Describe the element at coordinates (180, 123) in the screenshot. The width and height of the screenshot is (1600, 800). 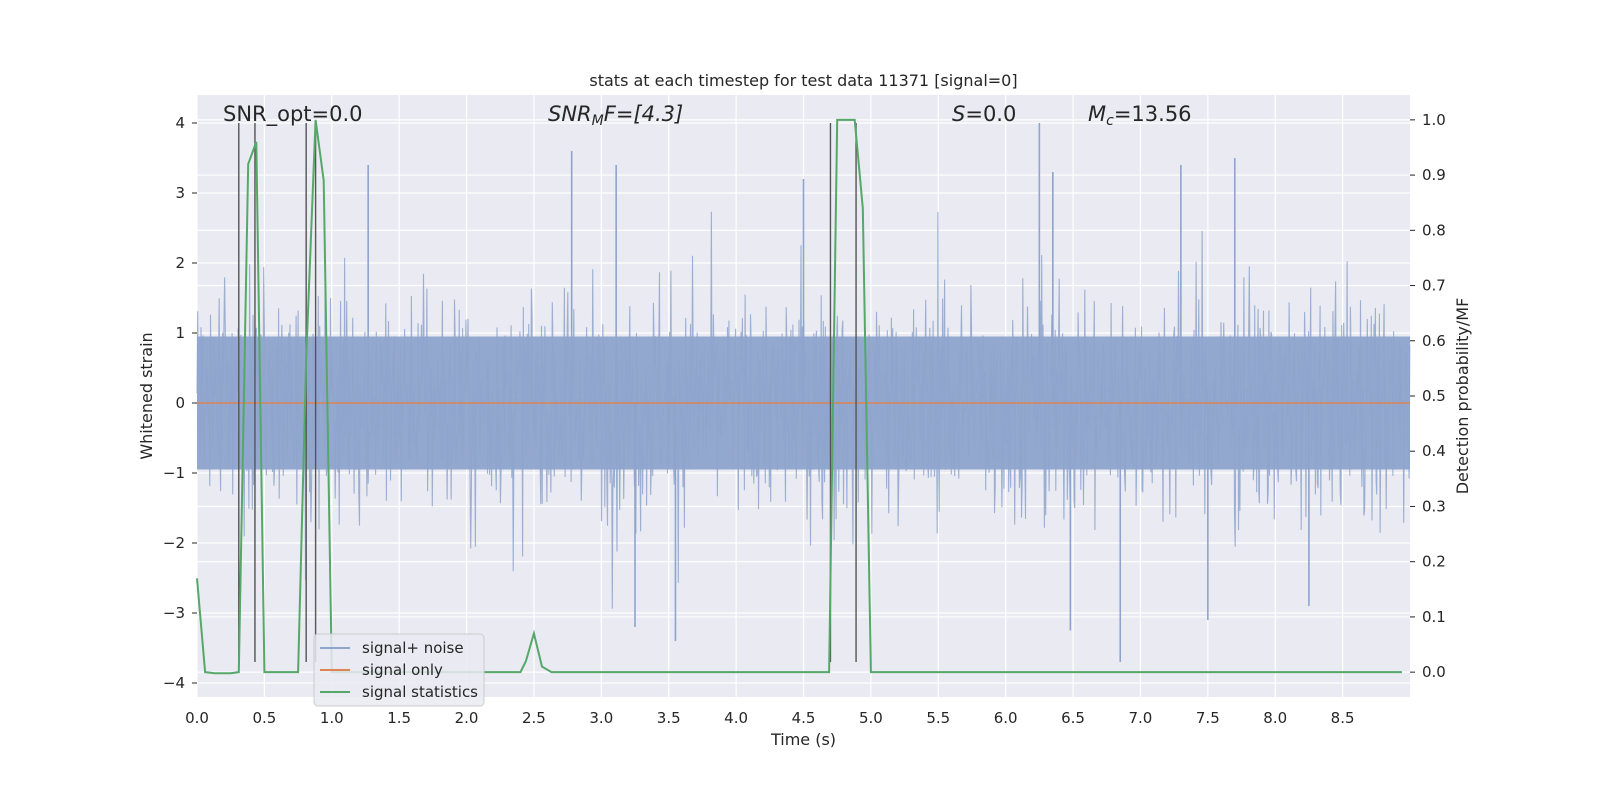
I see `y-tick-label: 4` at that location.